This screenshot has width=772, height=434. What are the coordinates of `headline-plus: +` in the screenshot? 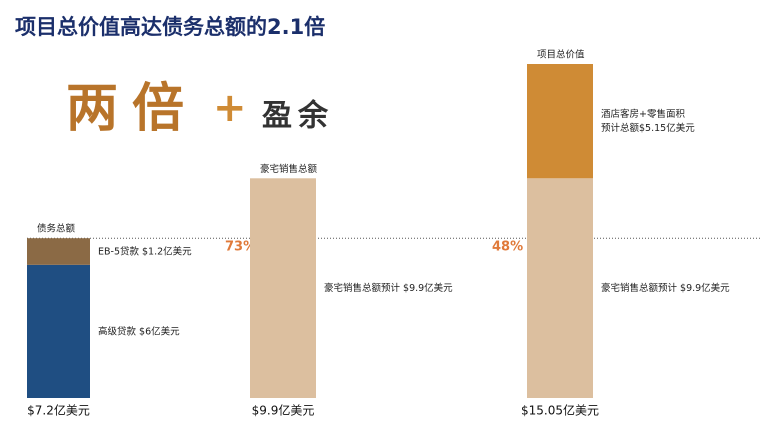 It's located at (230, 108).